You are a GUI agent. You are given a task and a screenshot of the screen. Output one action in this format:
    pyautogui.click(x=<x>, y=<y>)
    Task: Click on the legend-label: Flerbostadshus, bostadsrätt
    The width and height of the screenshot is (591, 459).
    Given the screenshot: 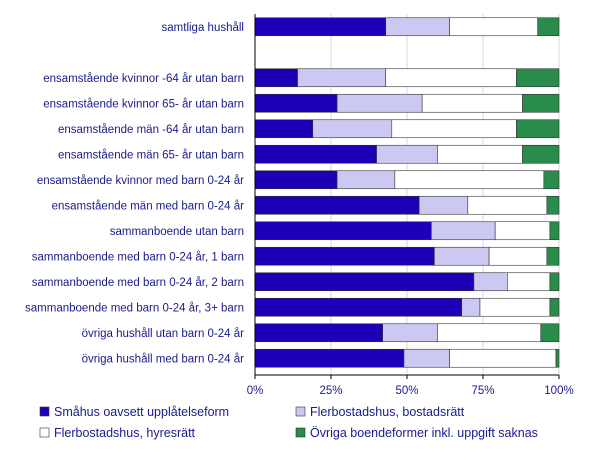 What is the action you would take?
    pyautogui.click(x=387, y=412)
    